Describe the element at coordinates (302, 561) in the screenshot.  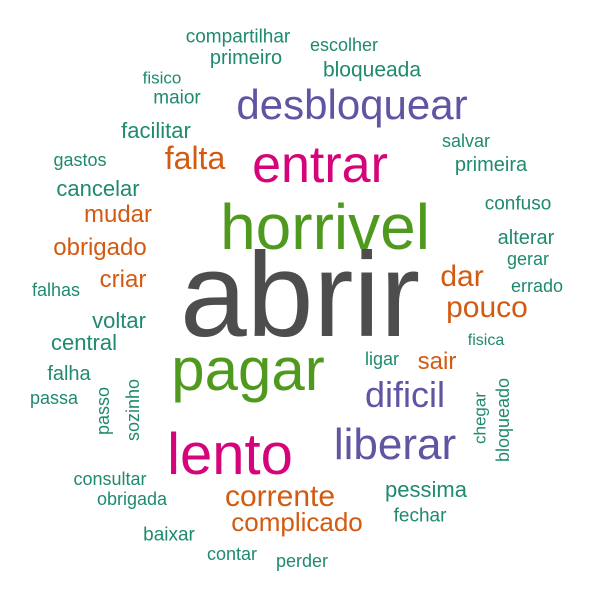
I see `word-perder: perder` at that location.